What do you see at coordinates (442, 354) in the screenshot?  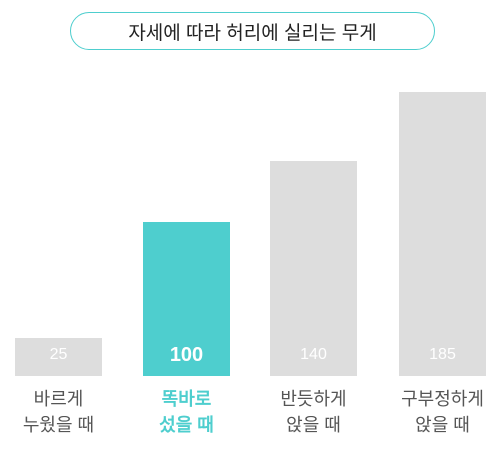 I see `value-label: 185` at bounding box center [442, 354].